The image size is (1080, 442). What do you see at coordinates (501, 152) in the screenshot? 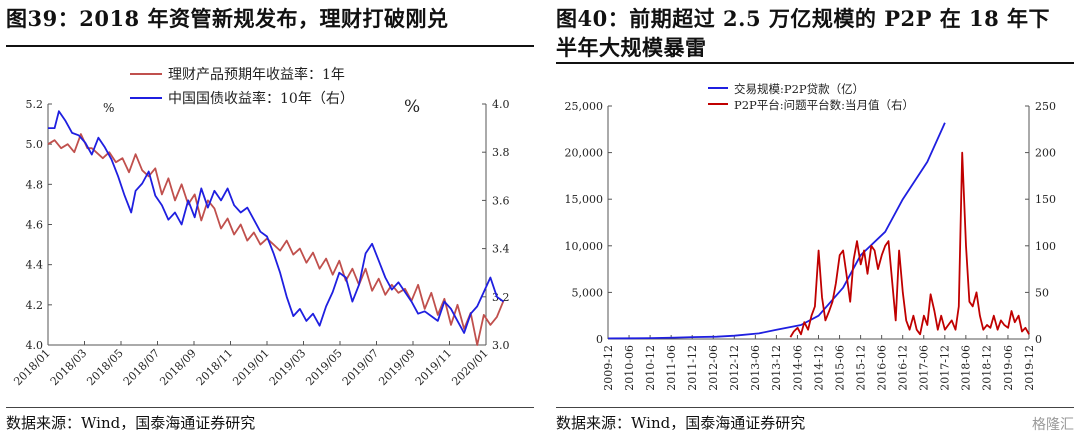
I see `y-right-tick-label: 3.8` at bounding box center [501, 152].